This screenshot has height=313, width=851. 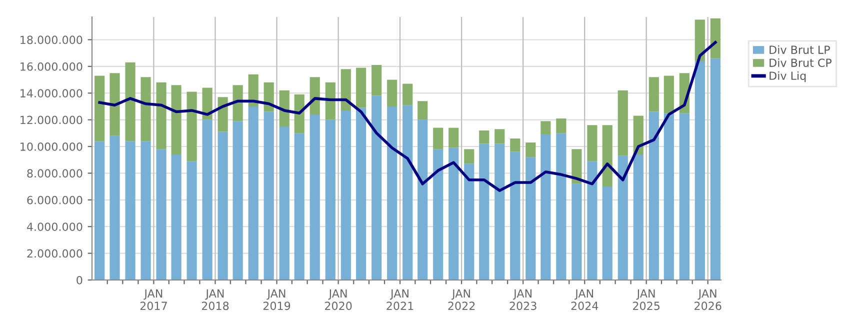 I want to click on x-tick-label: JAN 2024, so click(x=584, y=299).